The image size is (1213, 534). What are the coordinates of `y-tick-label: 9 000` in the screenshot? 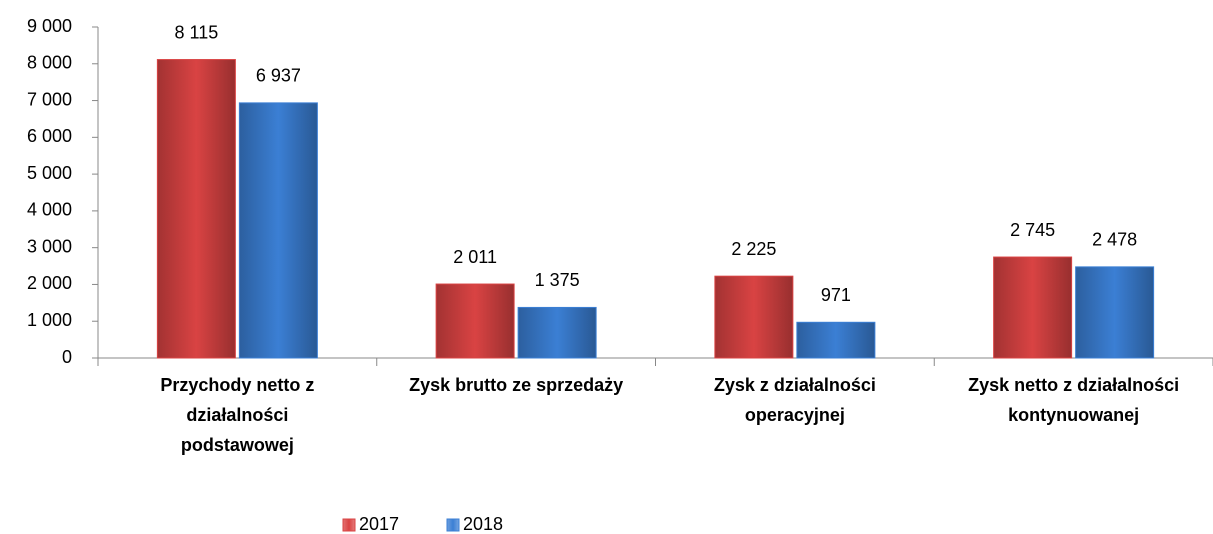 It's located at (49, 26).